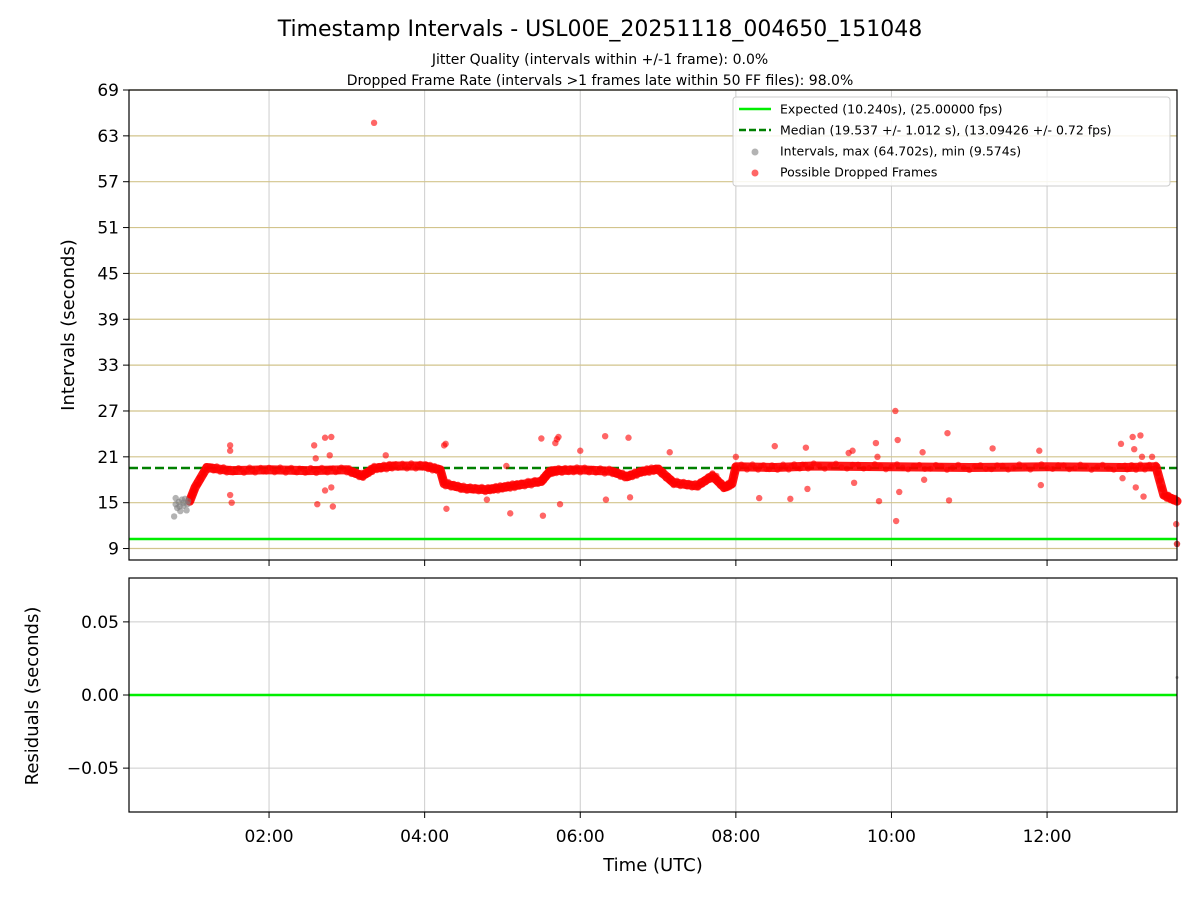 Image resolution: width=1200 pixels, height=900 pixels. What do you see at coordinates (108, 504) in the screenshot?
I see `top-y-tick-label: 15` at bounding box center [108, 504].